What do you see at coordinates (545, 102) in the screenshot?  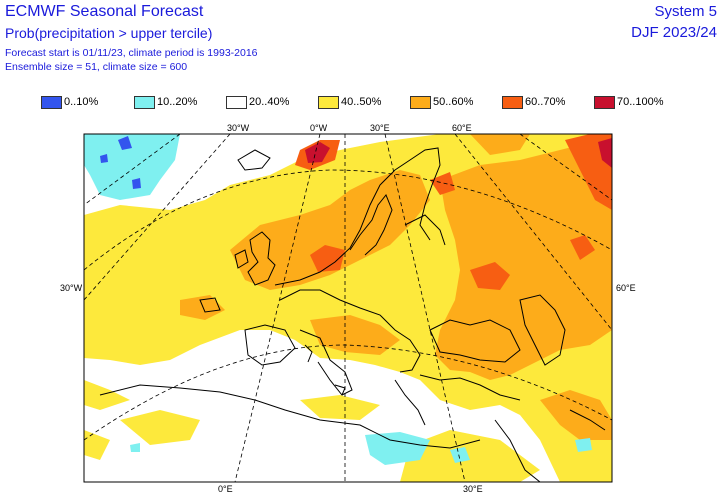 I see `legend-label: 60..70%` at bounding box center [545, 102].